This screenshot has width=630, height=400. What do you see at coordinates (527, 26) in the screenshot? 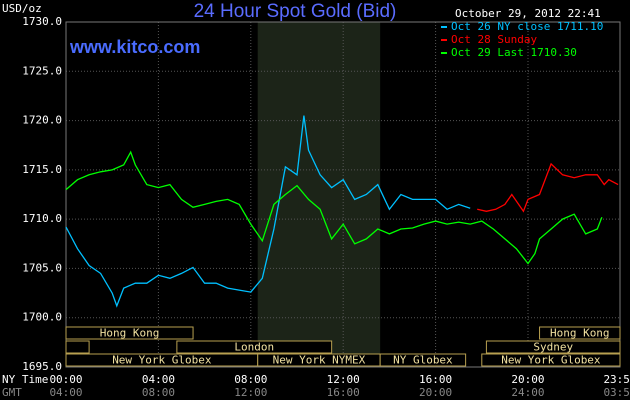
I see `legend-entry: Oct 26 NY close 1711.10` at bounding box center [527, 26].